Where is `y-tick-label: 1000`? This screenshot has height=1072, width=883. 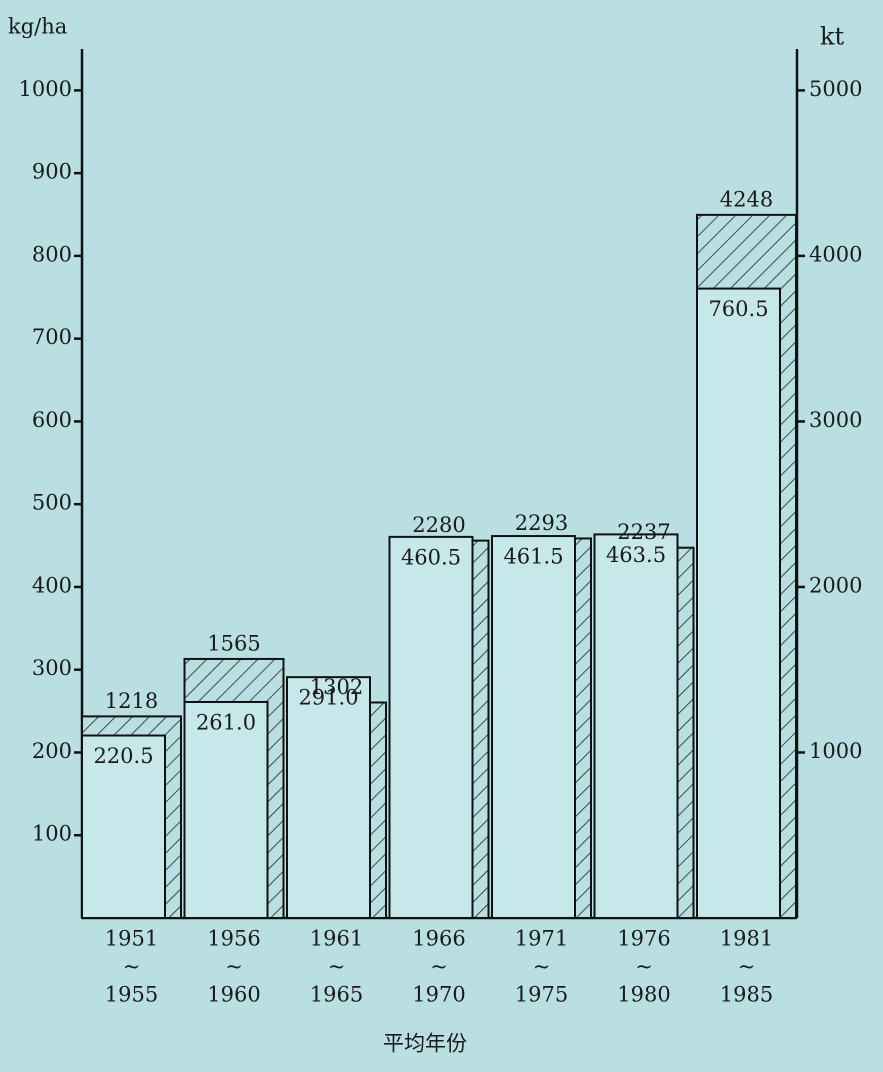
y-tick-label: 1000 is located at coordinates (45, 89).